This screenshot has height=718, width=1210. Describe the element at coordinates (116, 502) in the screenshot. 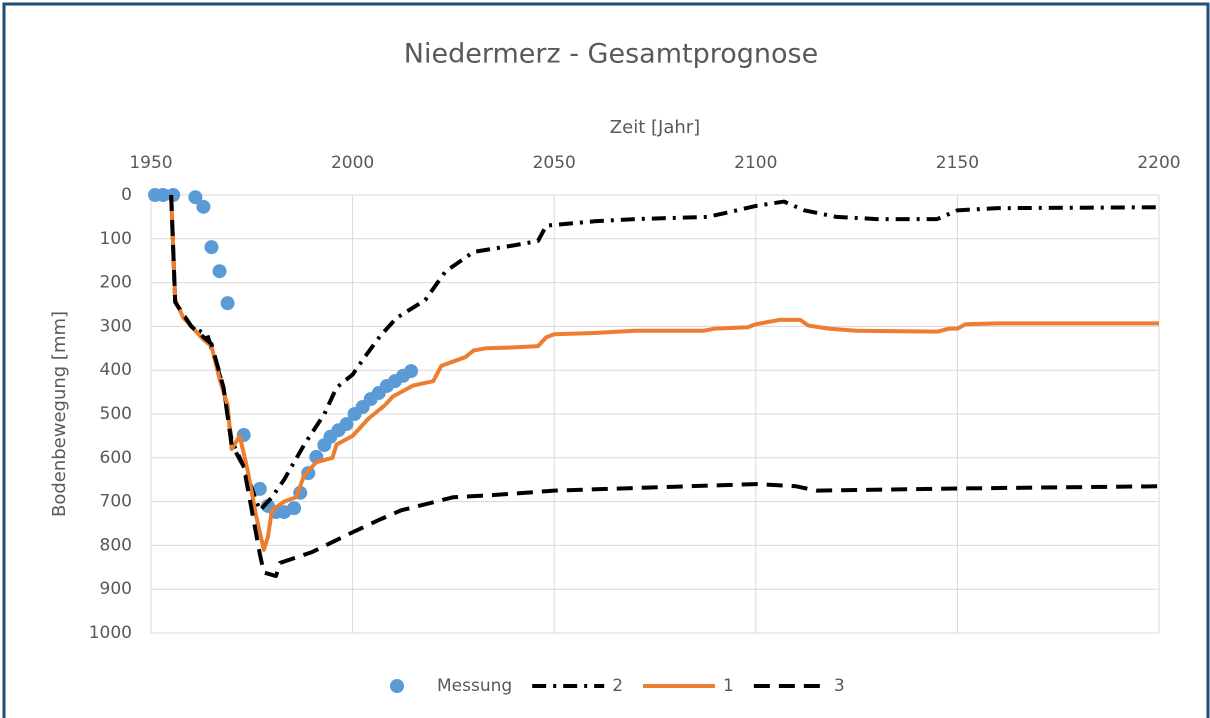

I see `y-tick-label: 700` at that location.